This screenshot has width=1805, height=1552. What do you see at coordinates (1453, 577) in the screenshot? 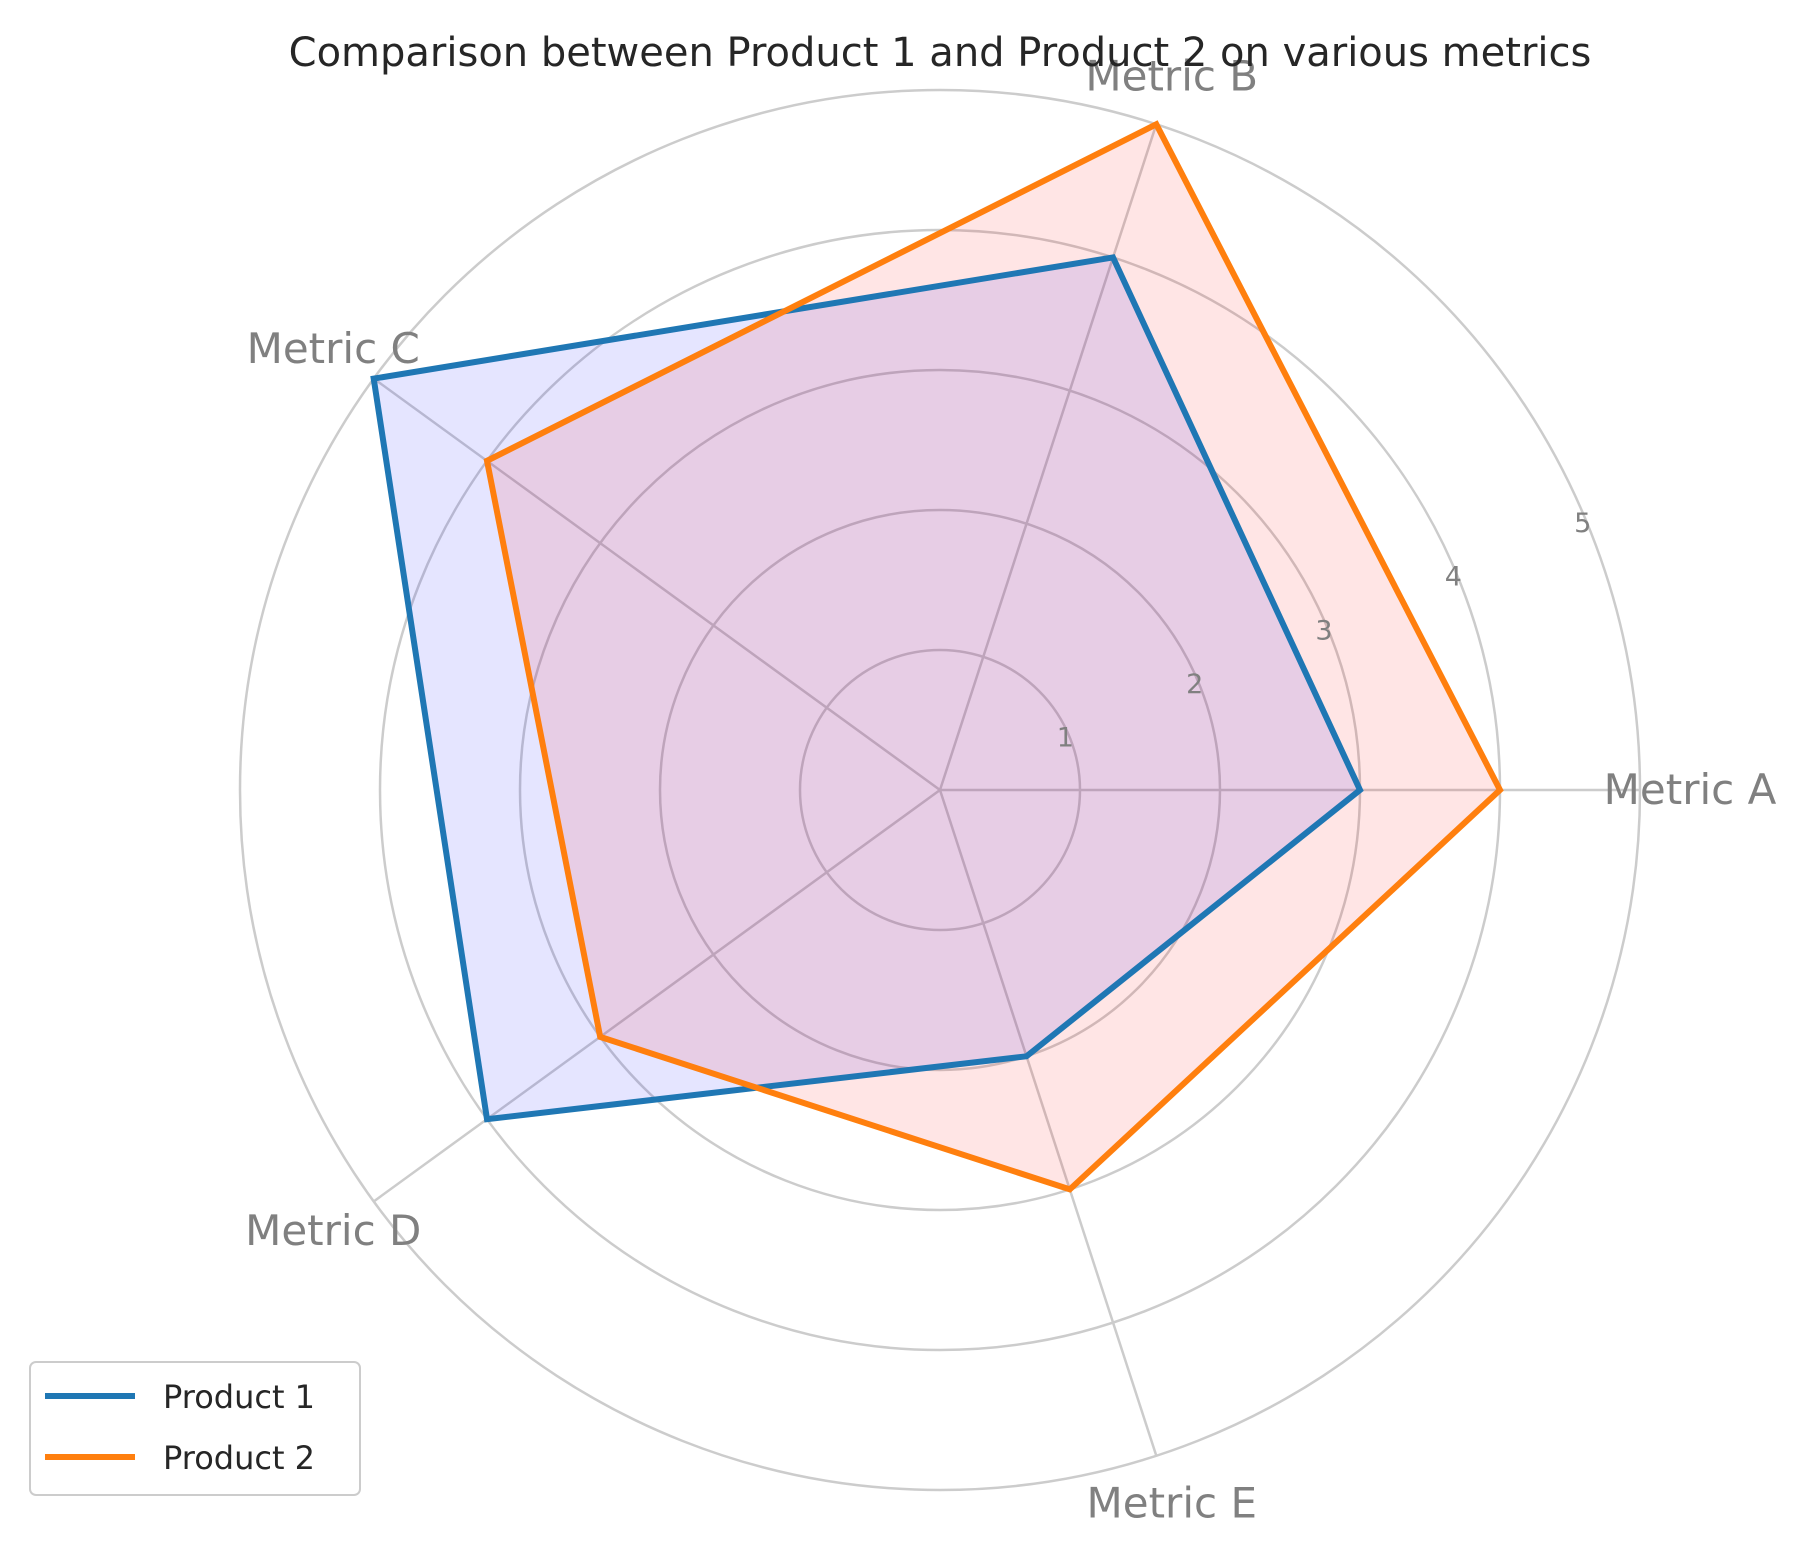
I see `radial-tick-label-4: 4` at bounding box center [1453, 577].